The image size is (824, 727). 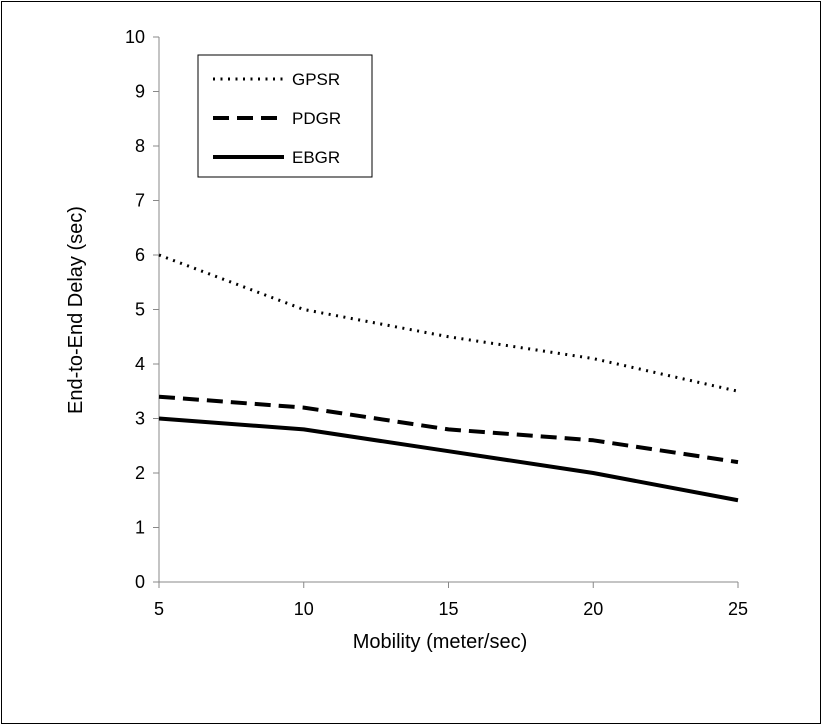 I want to click on x-tick-label: 15, so click(x=448, y=609).